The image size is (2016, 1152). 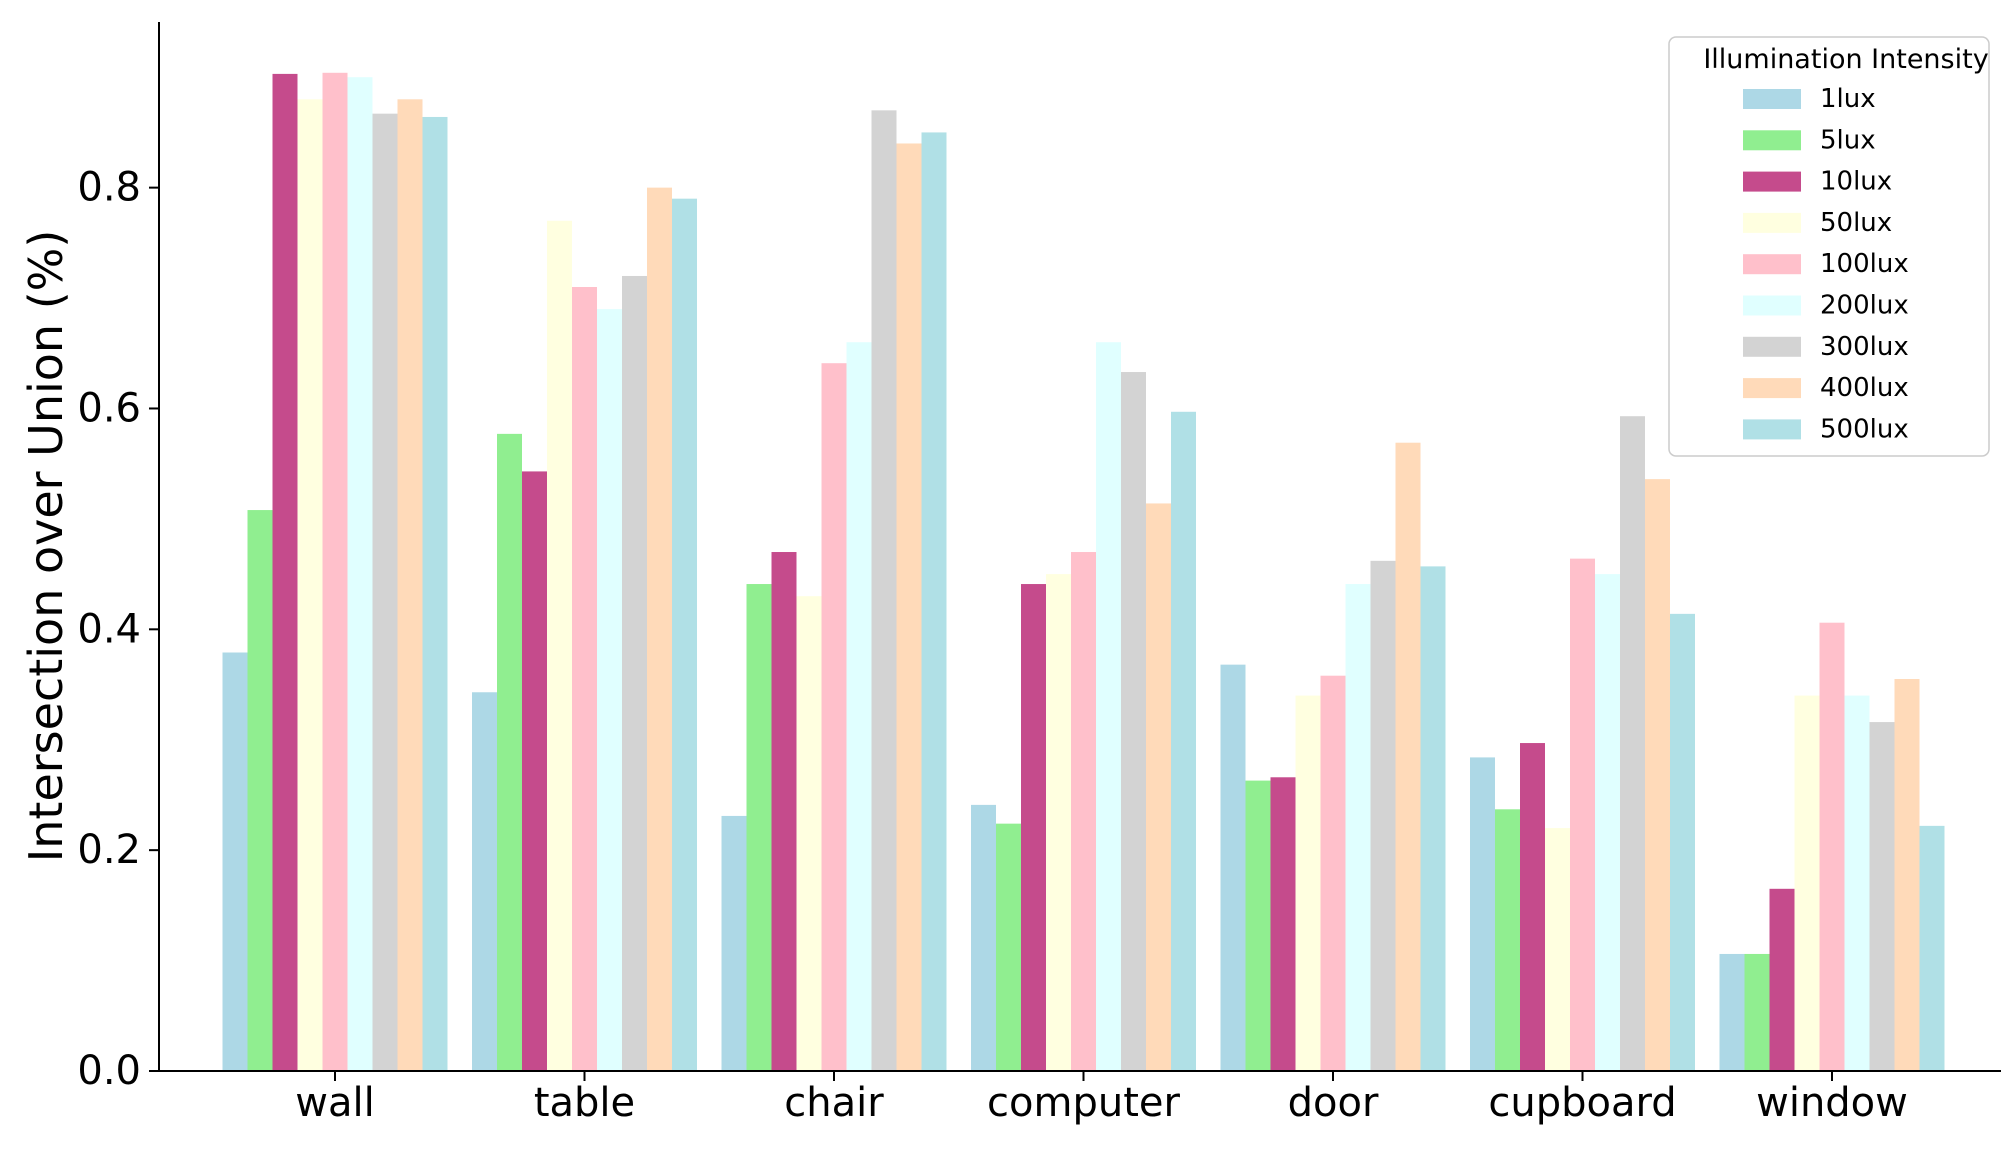 What do you see at coordinates (1283, 924) in the screenshot?
I see `bar-door-10lux` at bounding box center [1283, 924].